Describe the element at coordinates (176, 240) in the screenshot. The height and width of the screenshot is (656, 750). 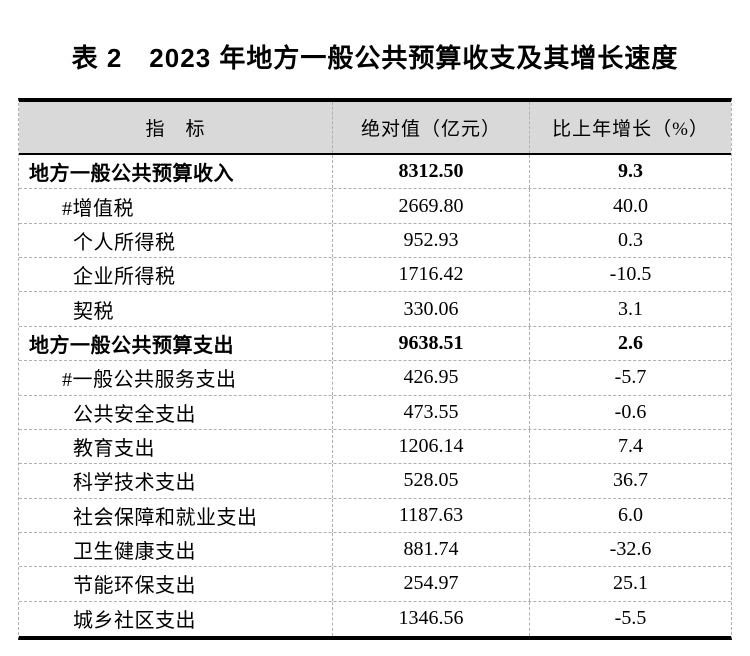
I see `indicator-cell: 个人所得税` at that location.